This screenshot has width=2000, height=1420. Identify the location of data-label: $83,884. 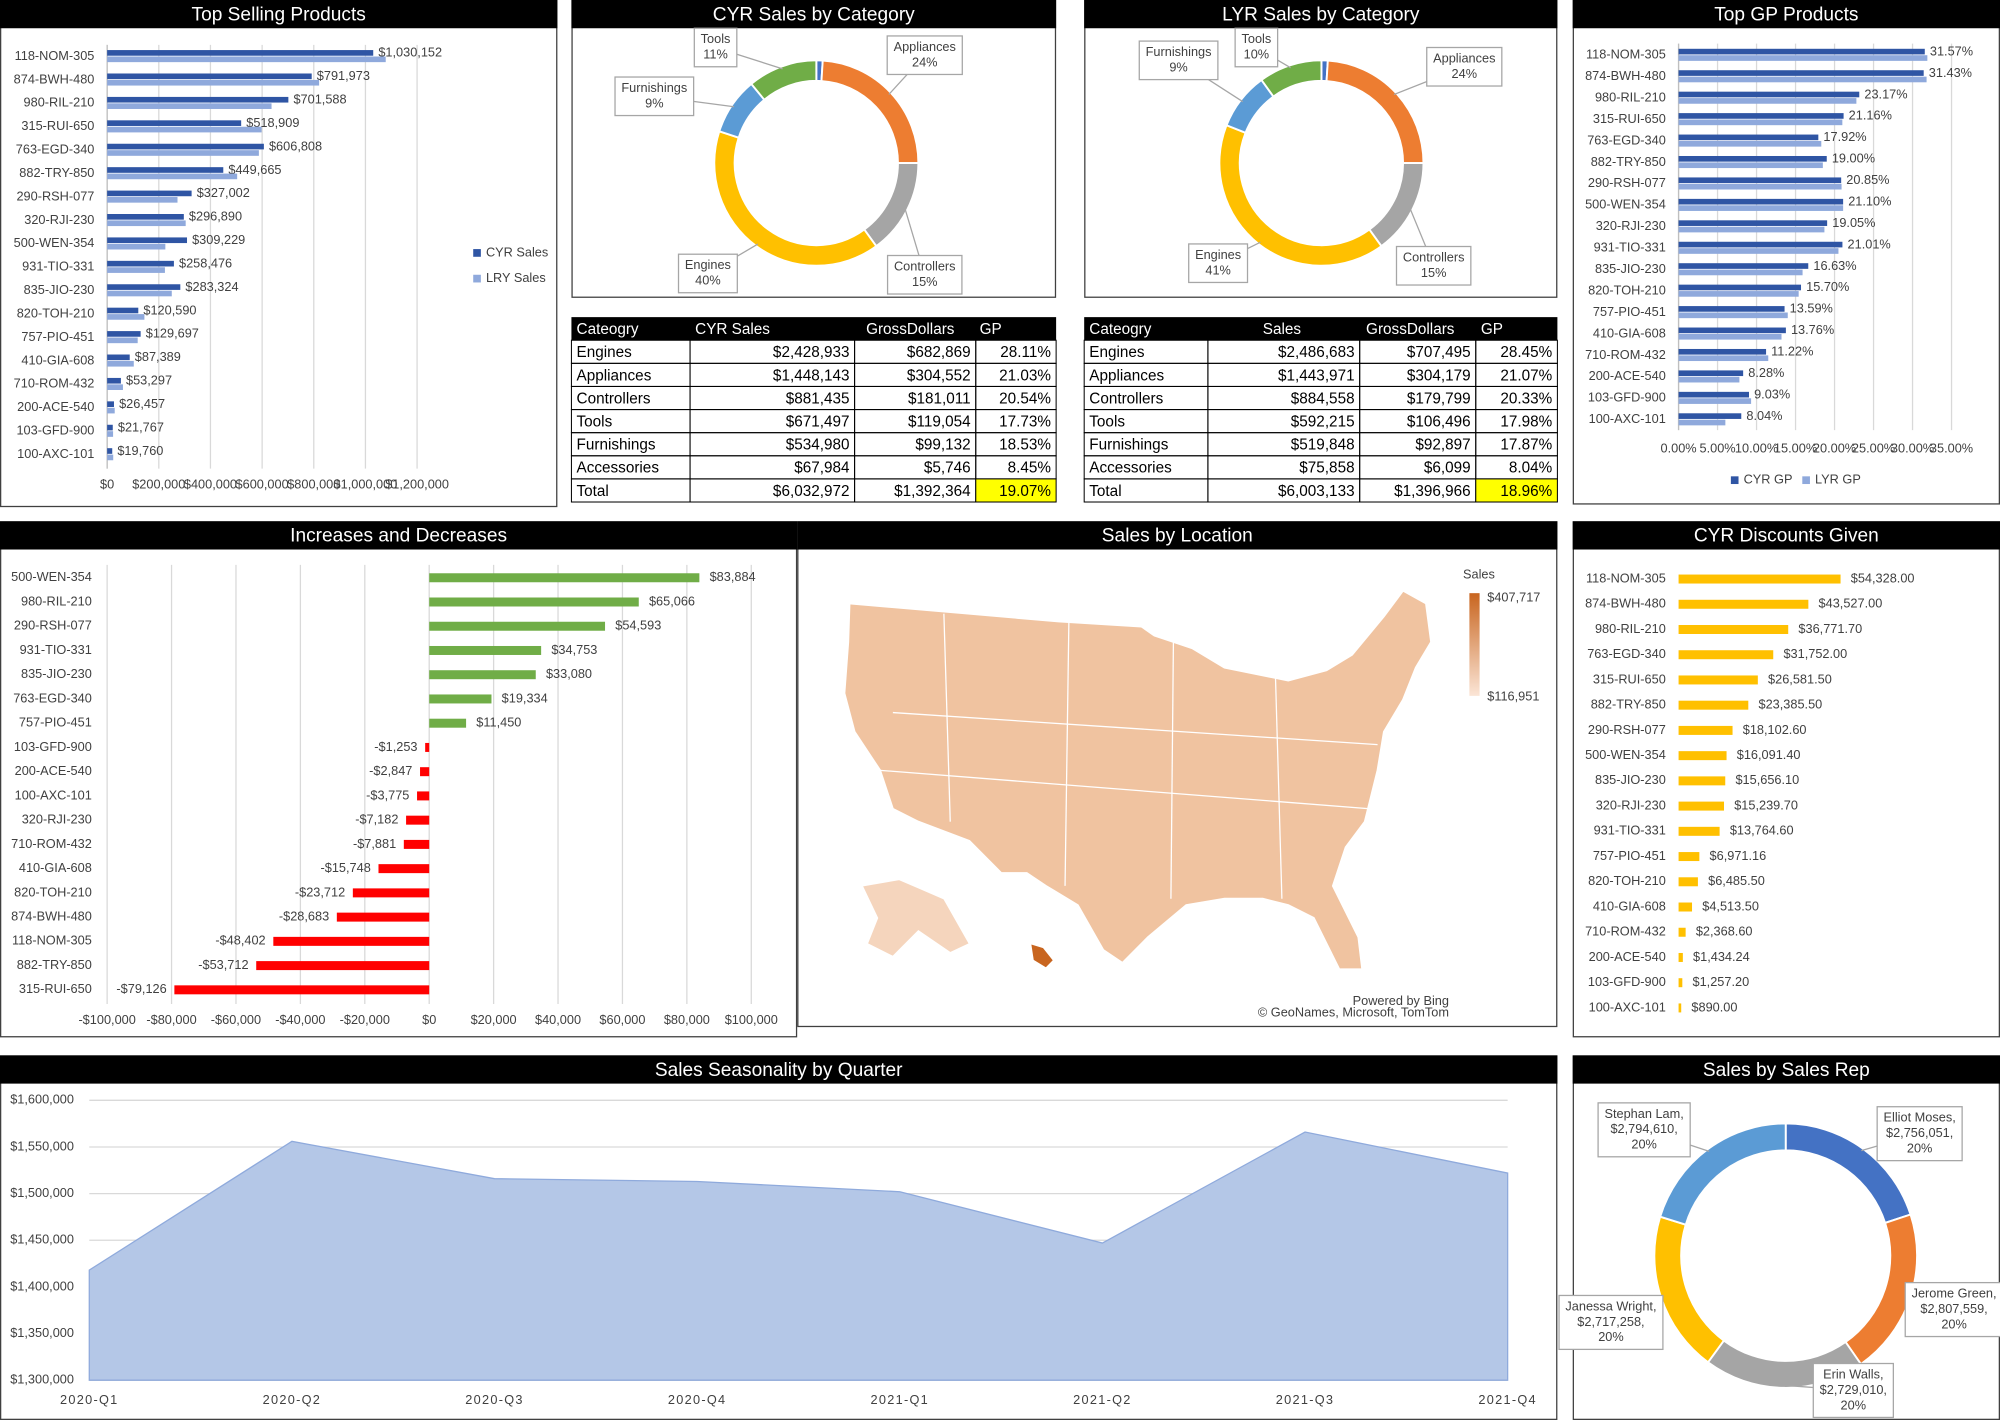
(733, 576).